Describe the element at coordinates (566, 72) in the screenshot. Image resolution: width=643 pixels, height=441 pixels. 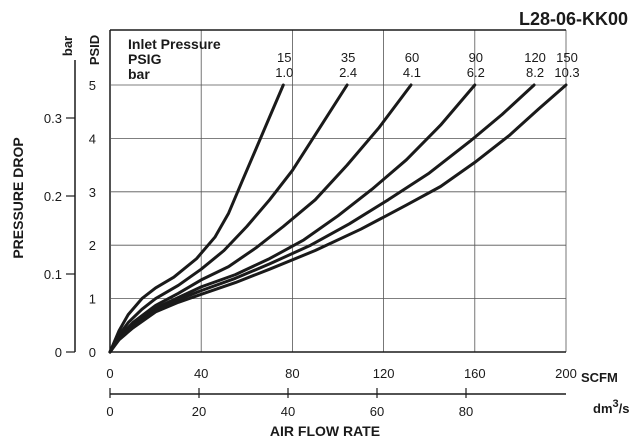
I see `legend-bar-150: 10.3` at that location.